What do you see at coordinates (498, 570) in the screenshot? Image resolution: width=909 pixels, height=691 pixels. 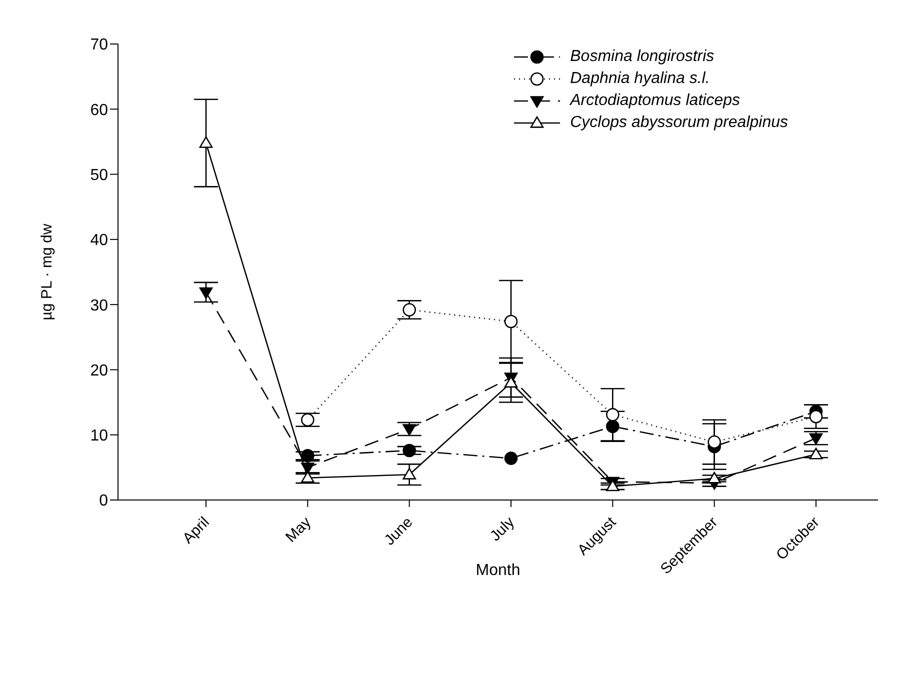 I see `x-axis-title: Month` at bounding box center [498, 570].